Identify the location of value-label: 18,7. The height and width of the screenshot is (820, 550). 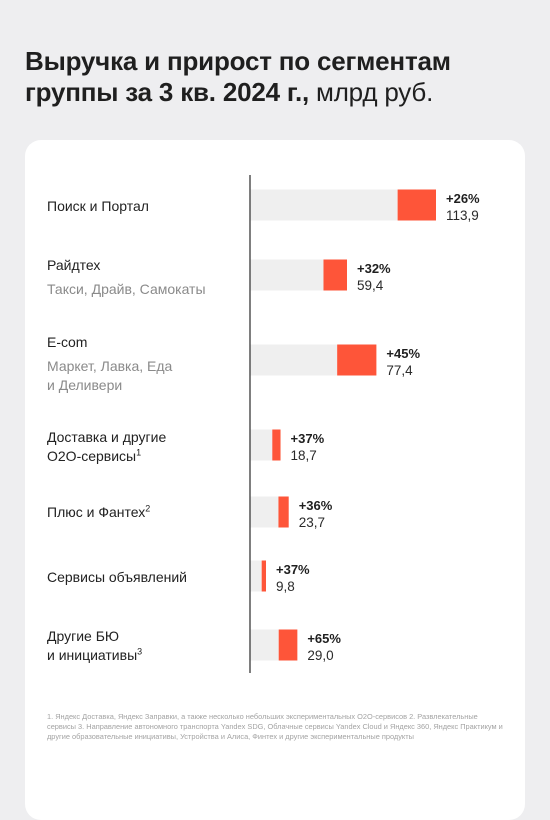
(304, 455).